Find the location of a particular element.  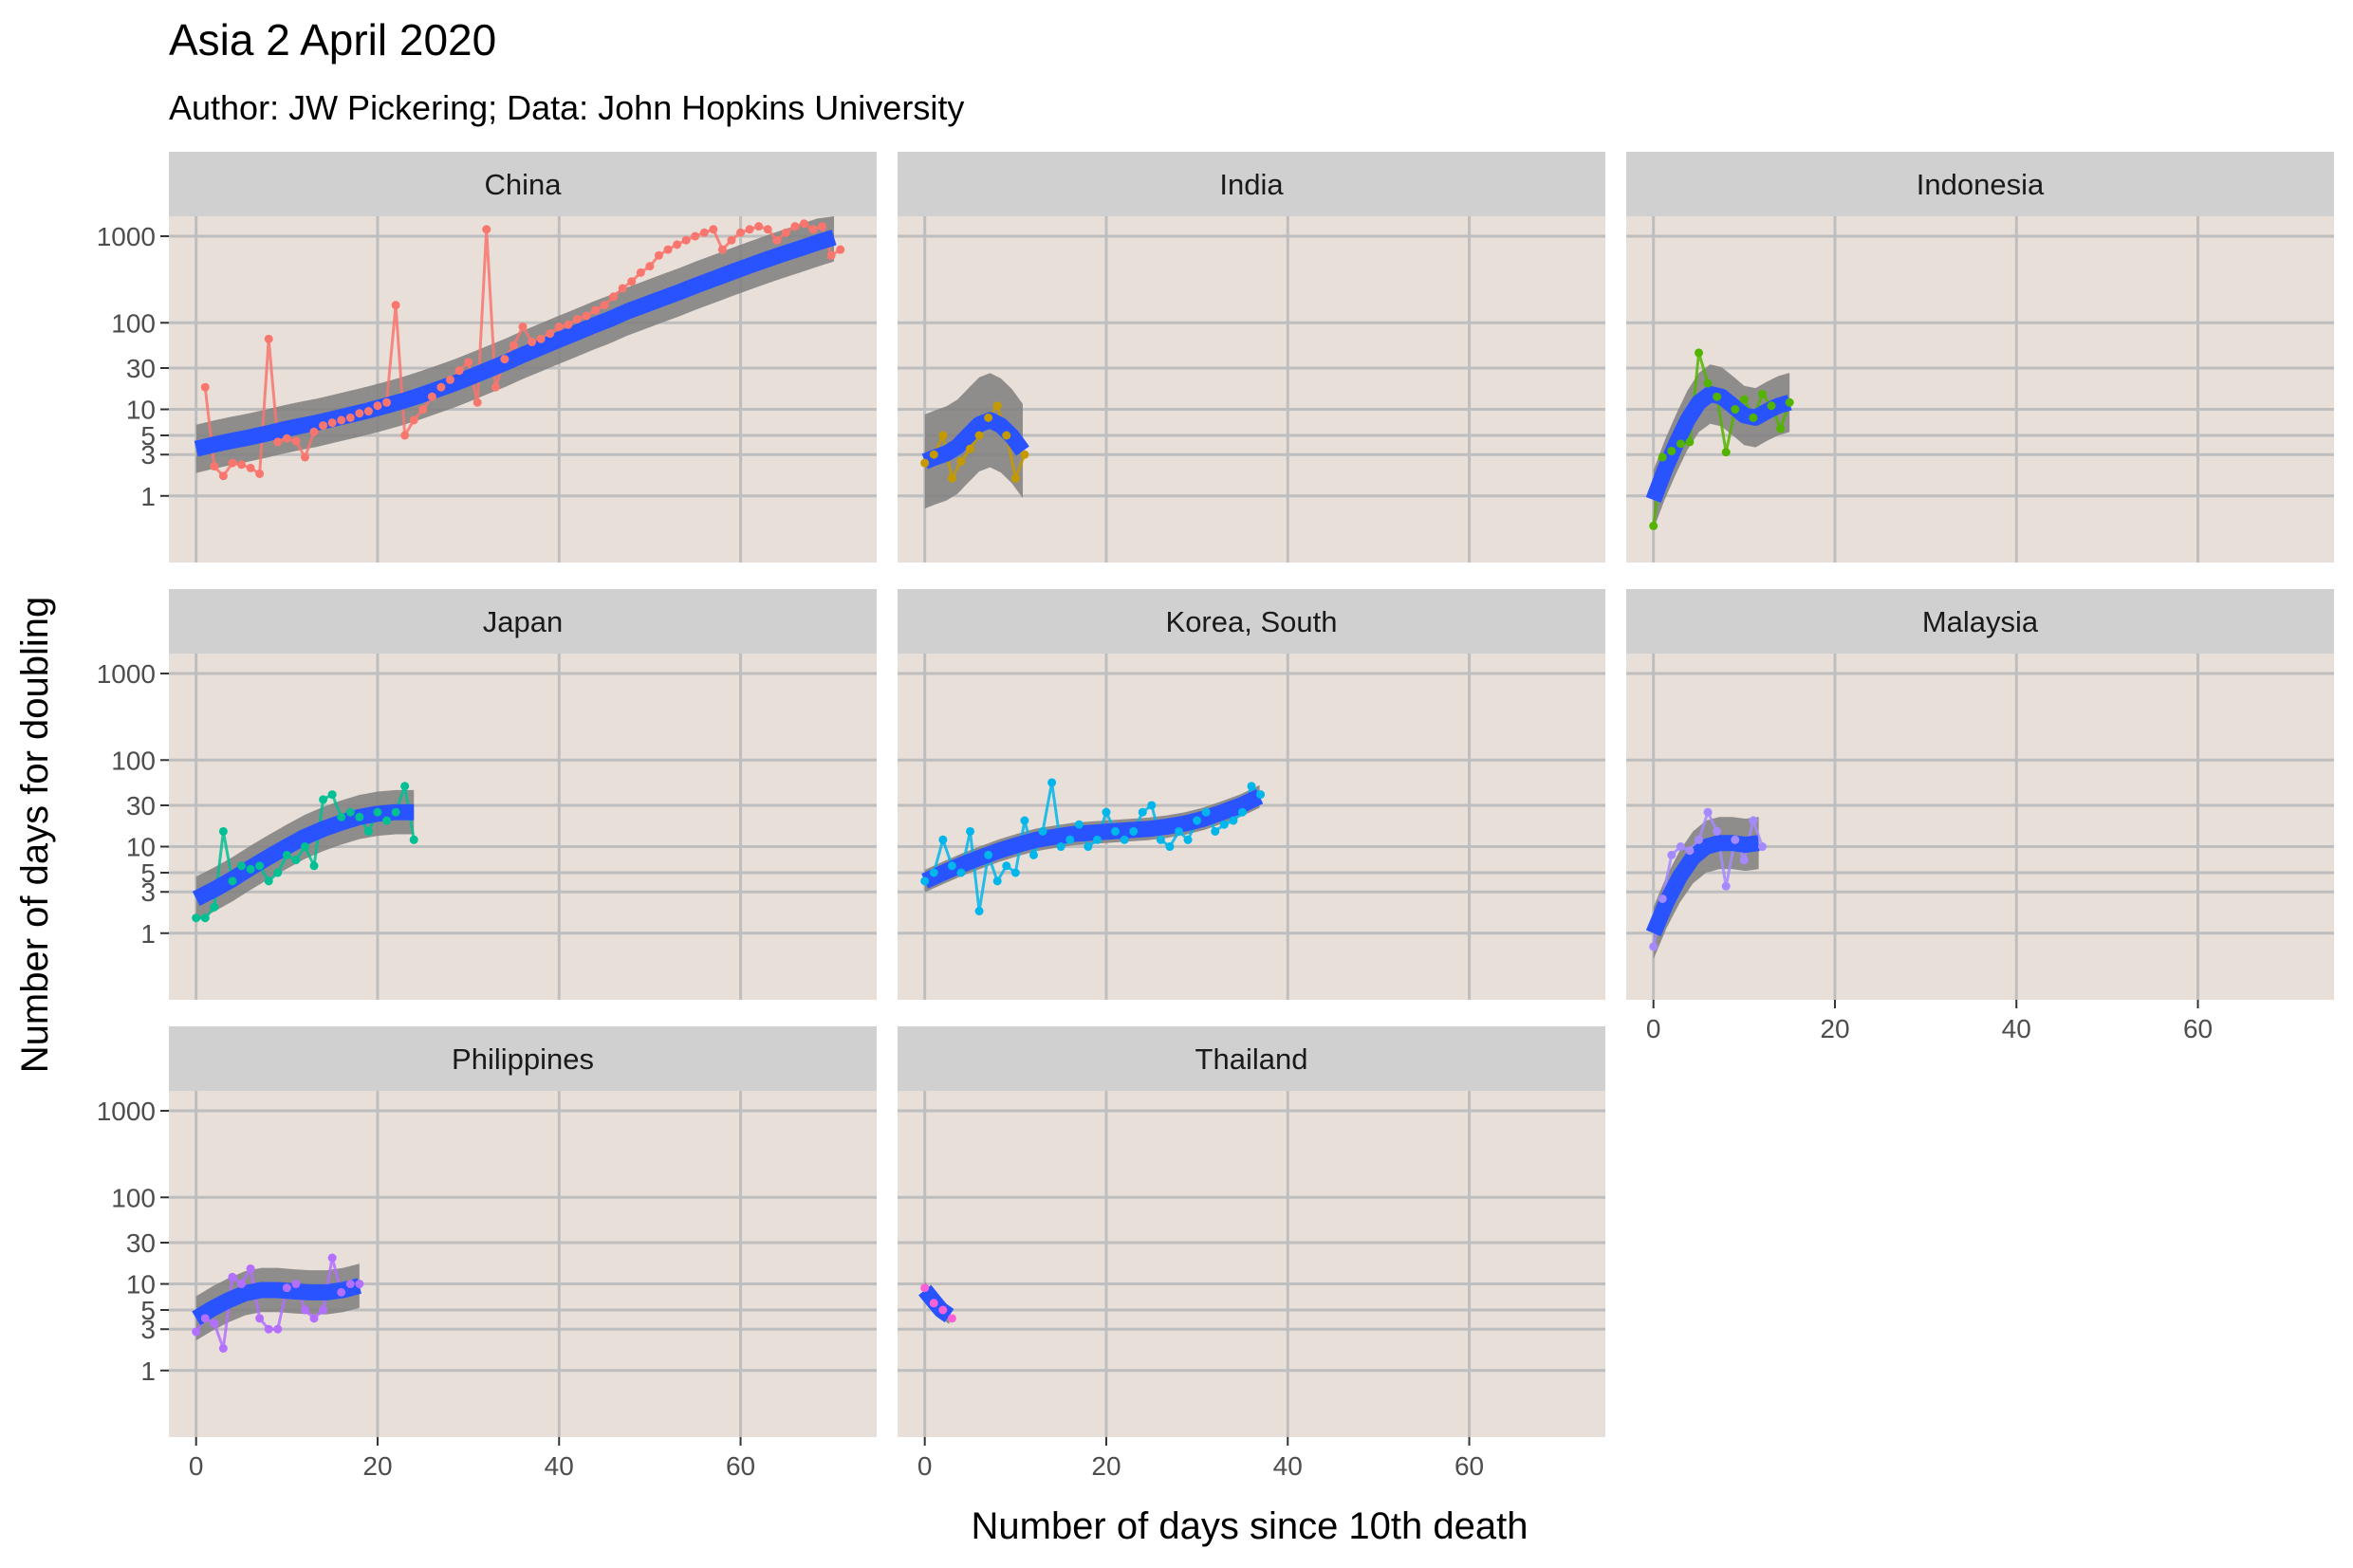

y-tick-label: 1 is located at coordinates (148, 497).